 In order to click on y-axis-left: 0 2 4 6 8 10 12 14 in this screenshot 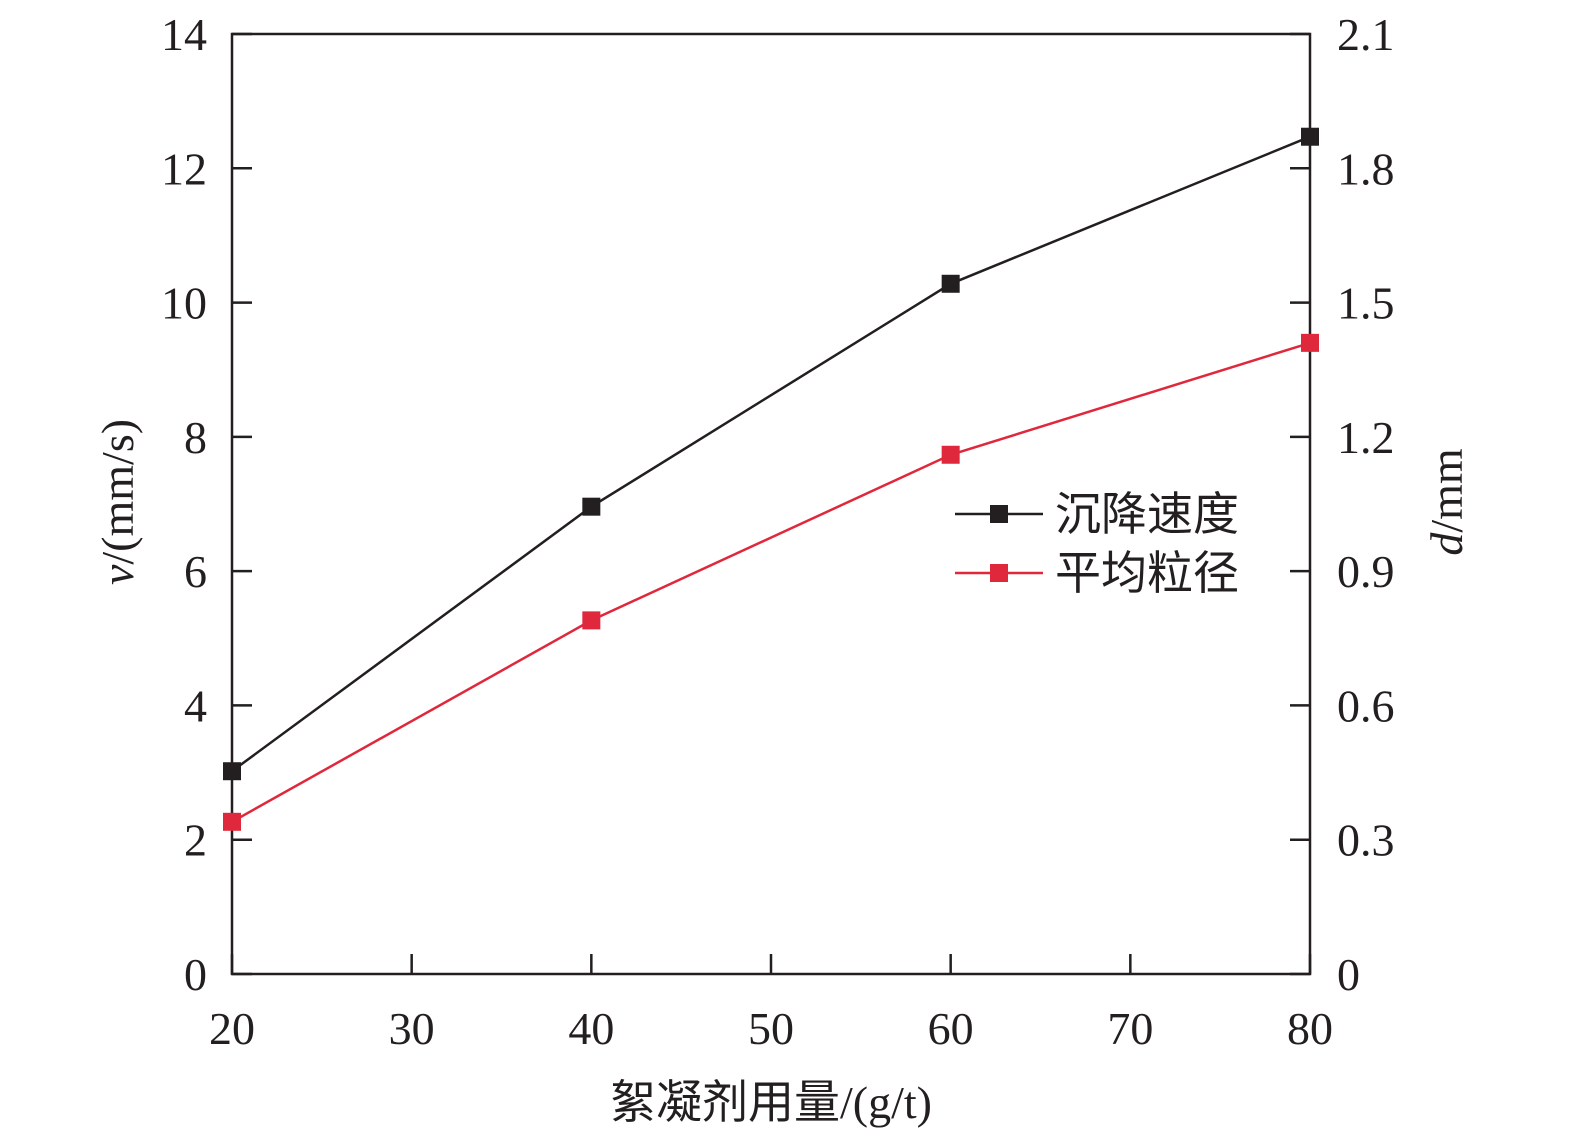, I will do `click(206, 504)`.